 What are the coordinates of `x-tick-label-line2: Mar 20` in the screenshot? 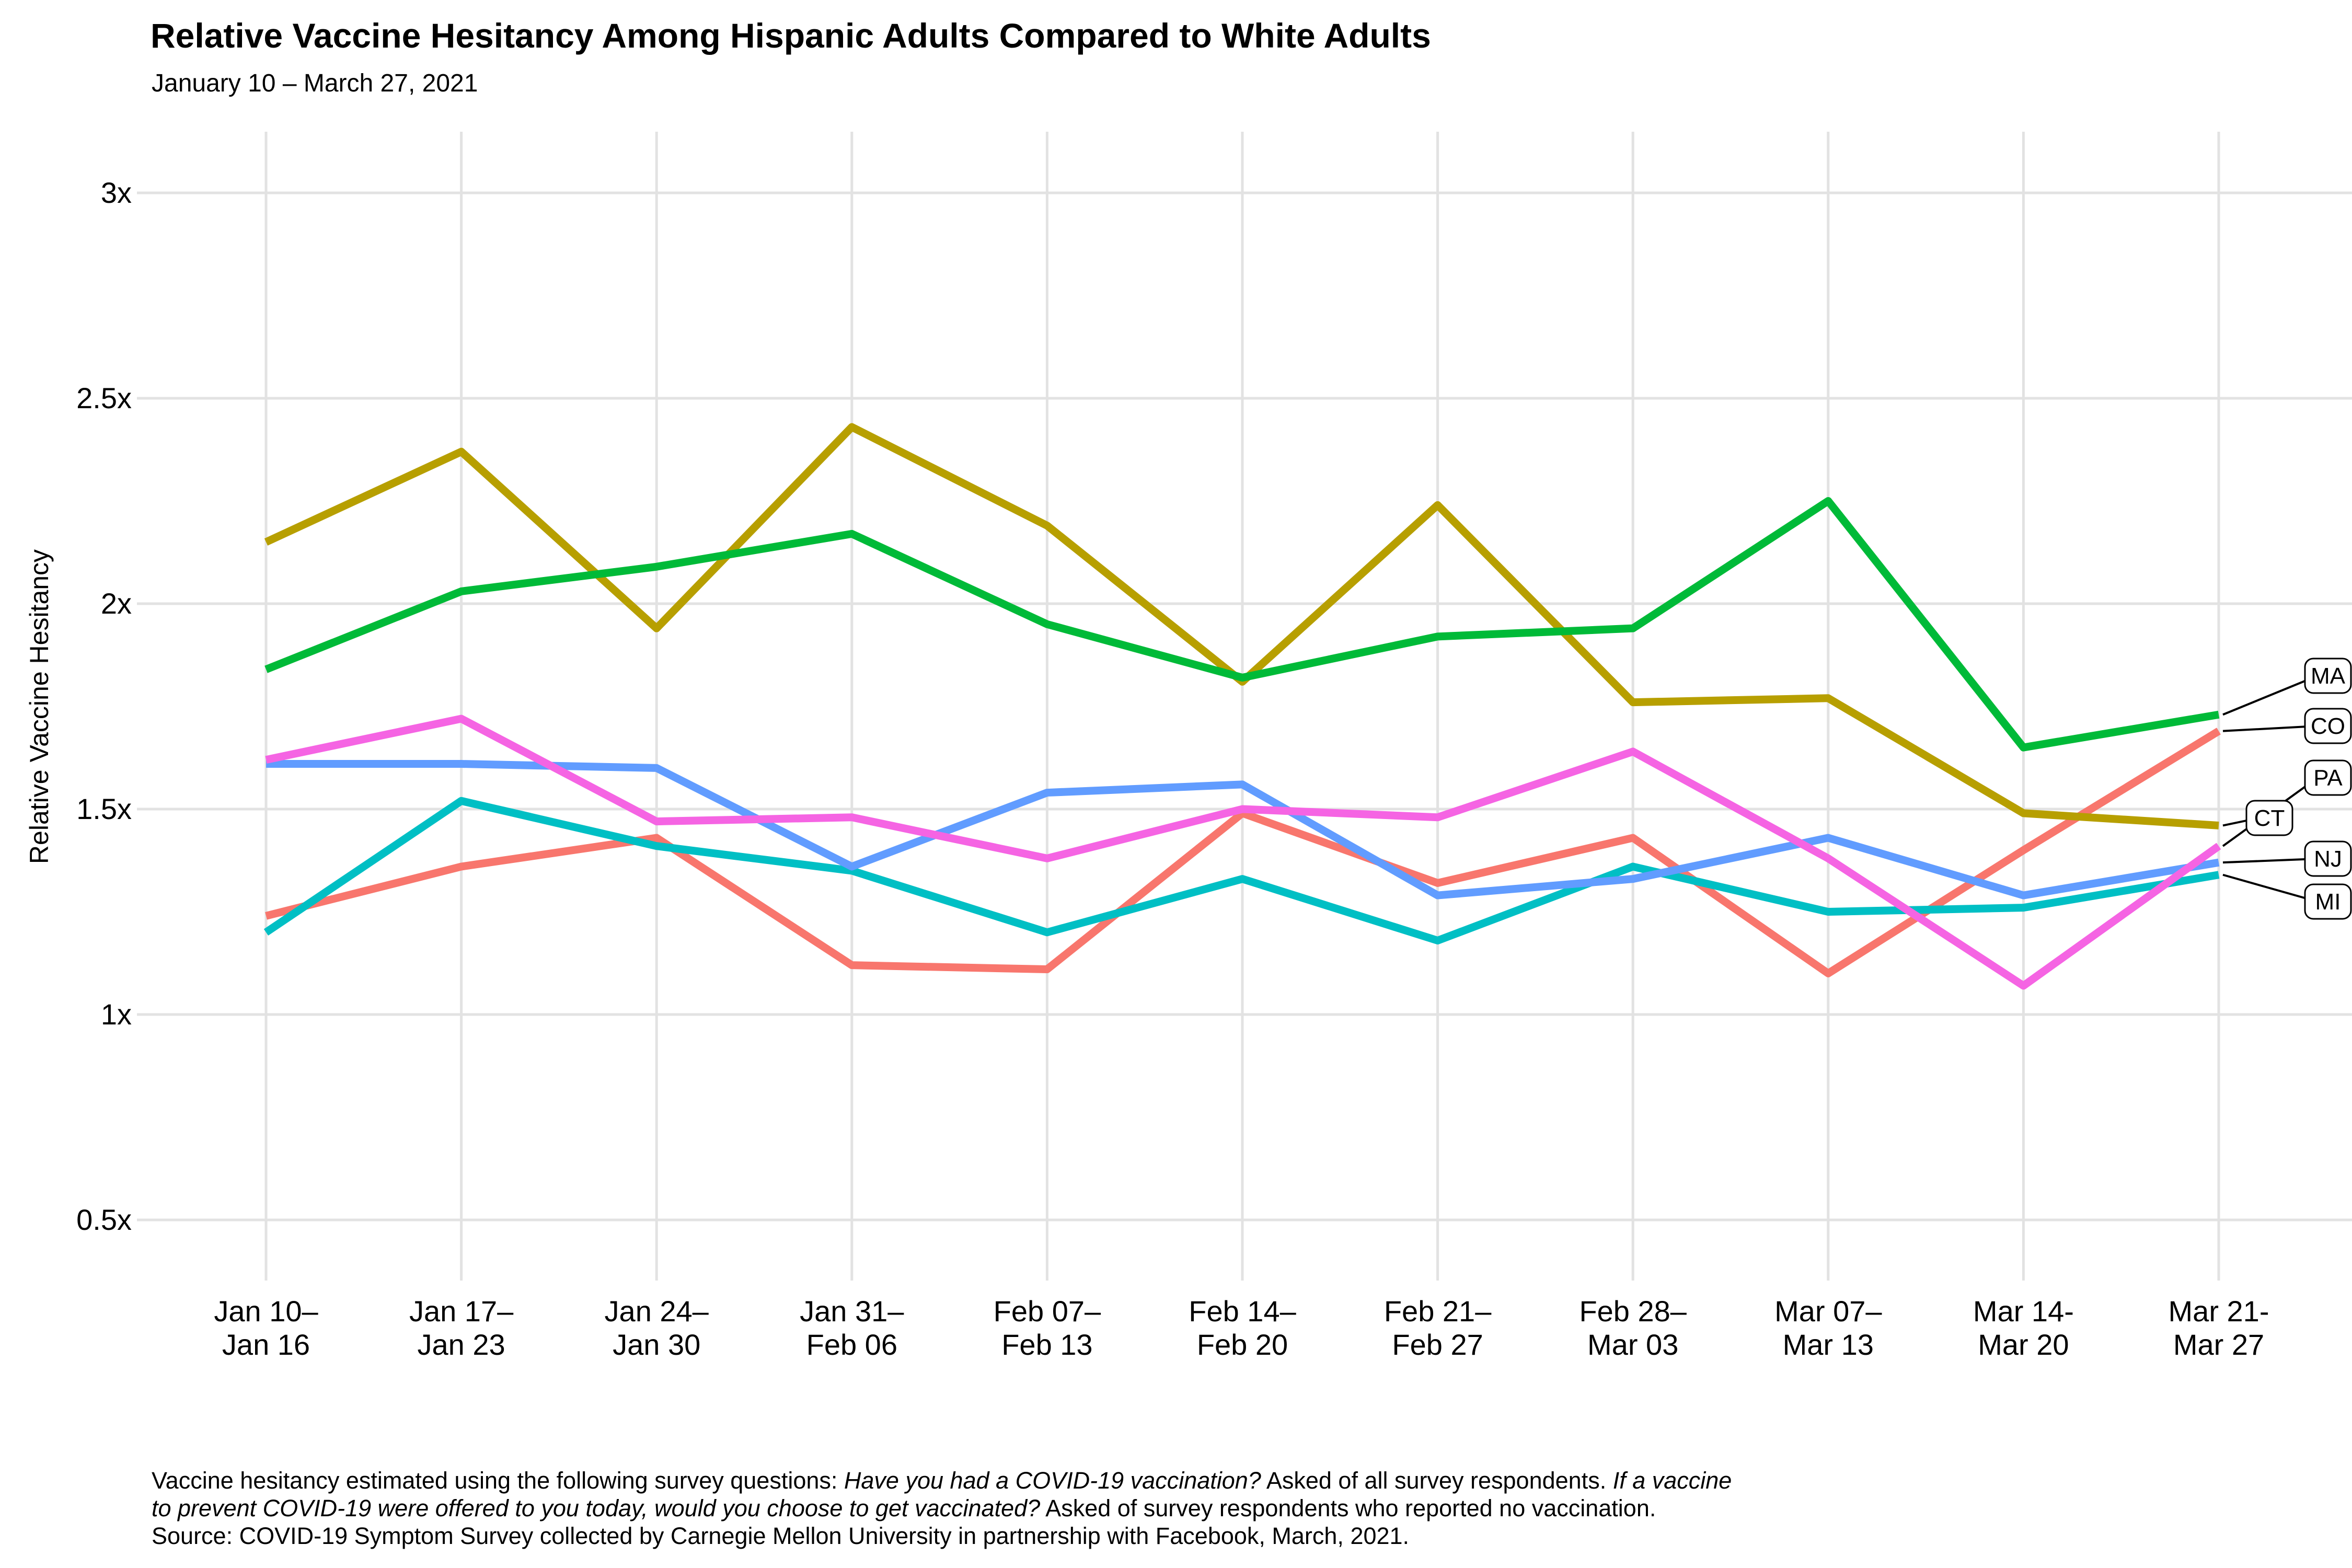 It's located at (2023, 1344).